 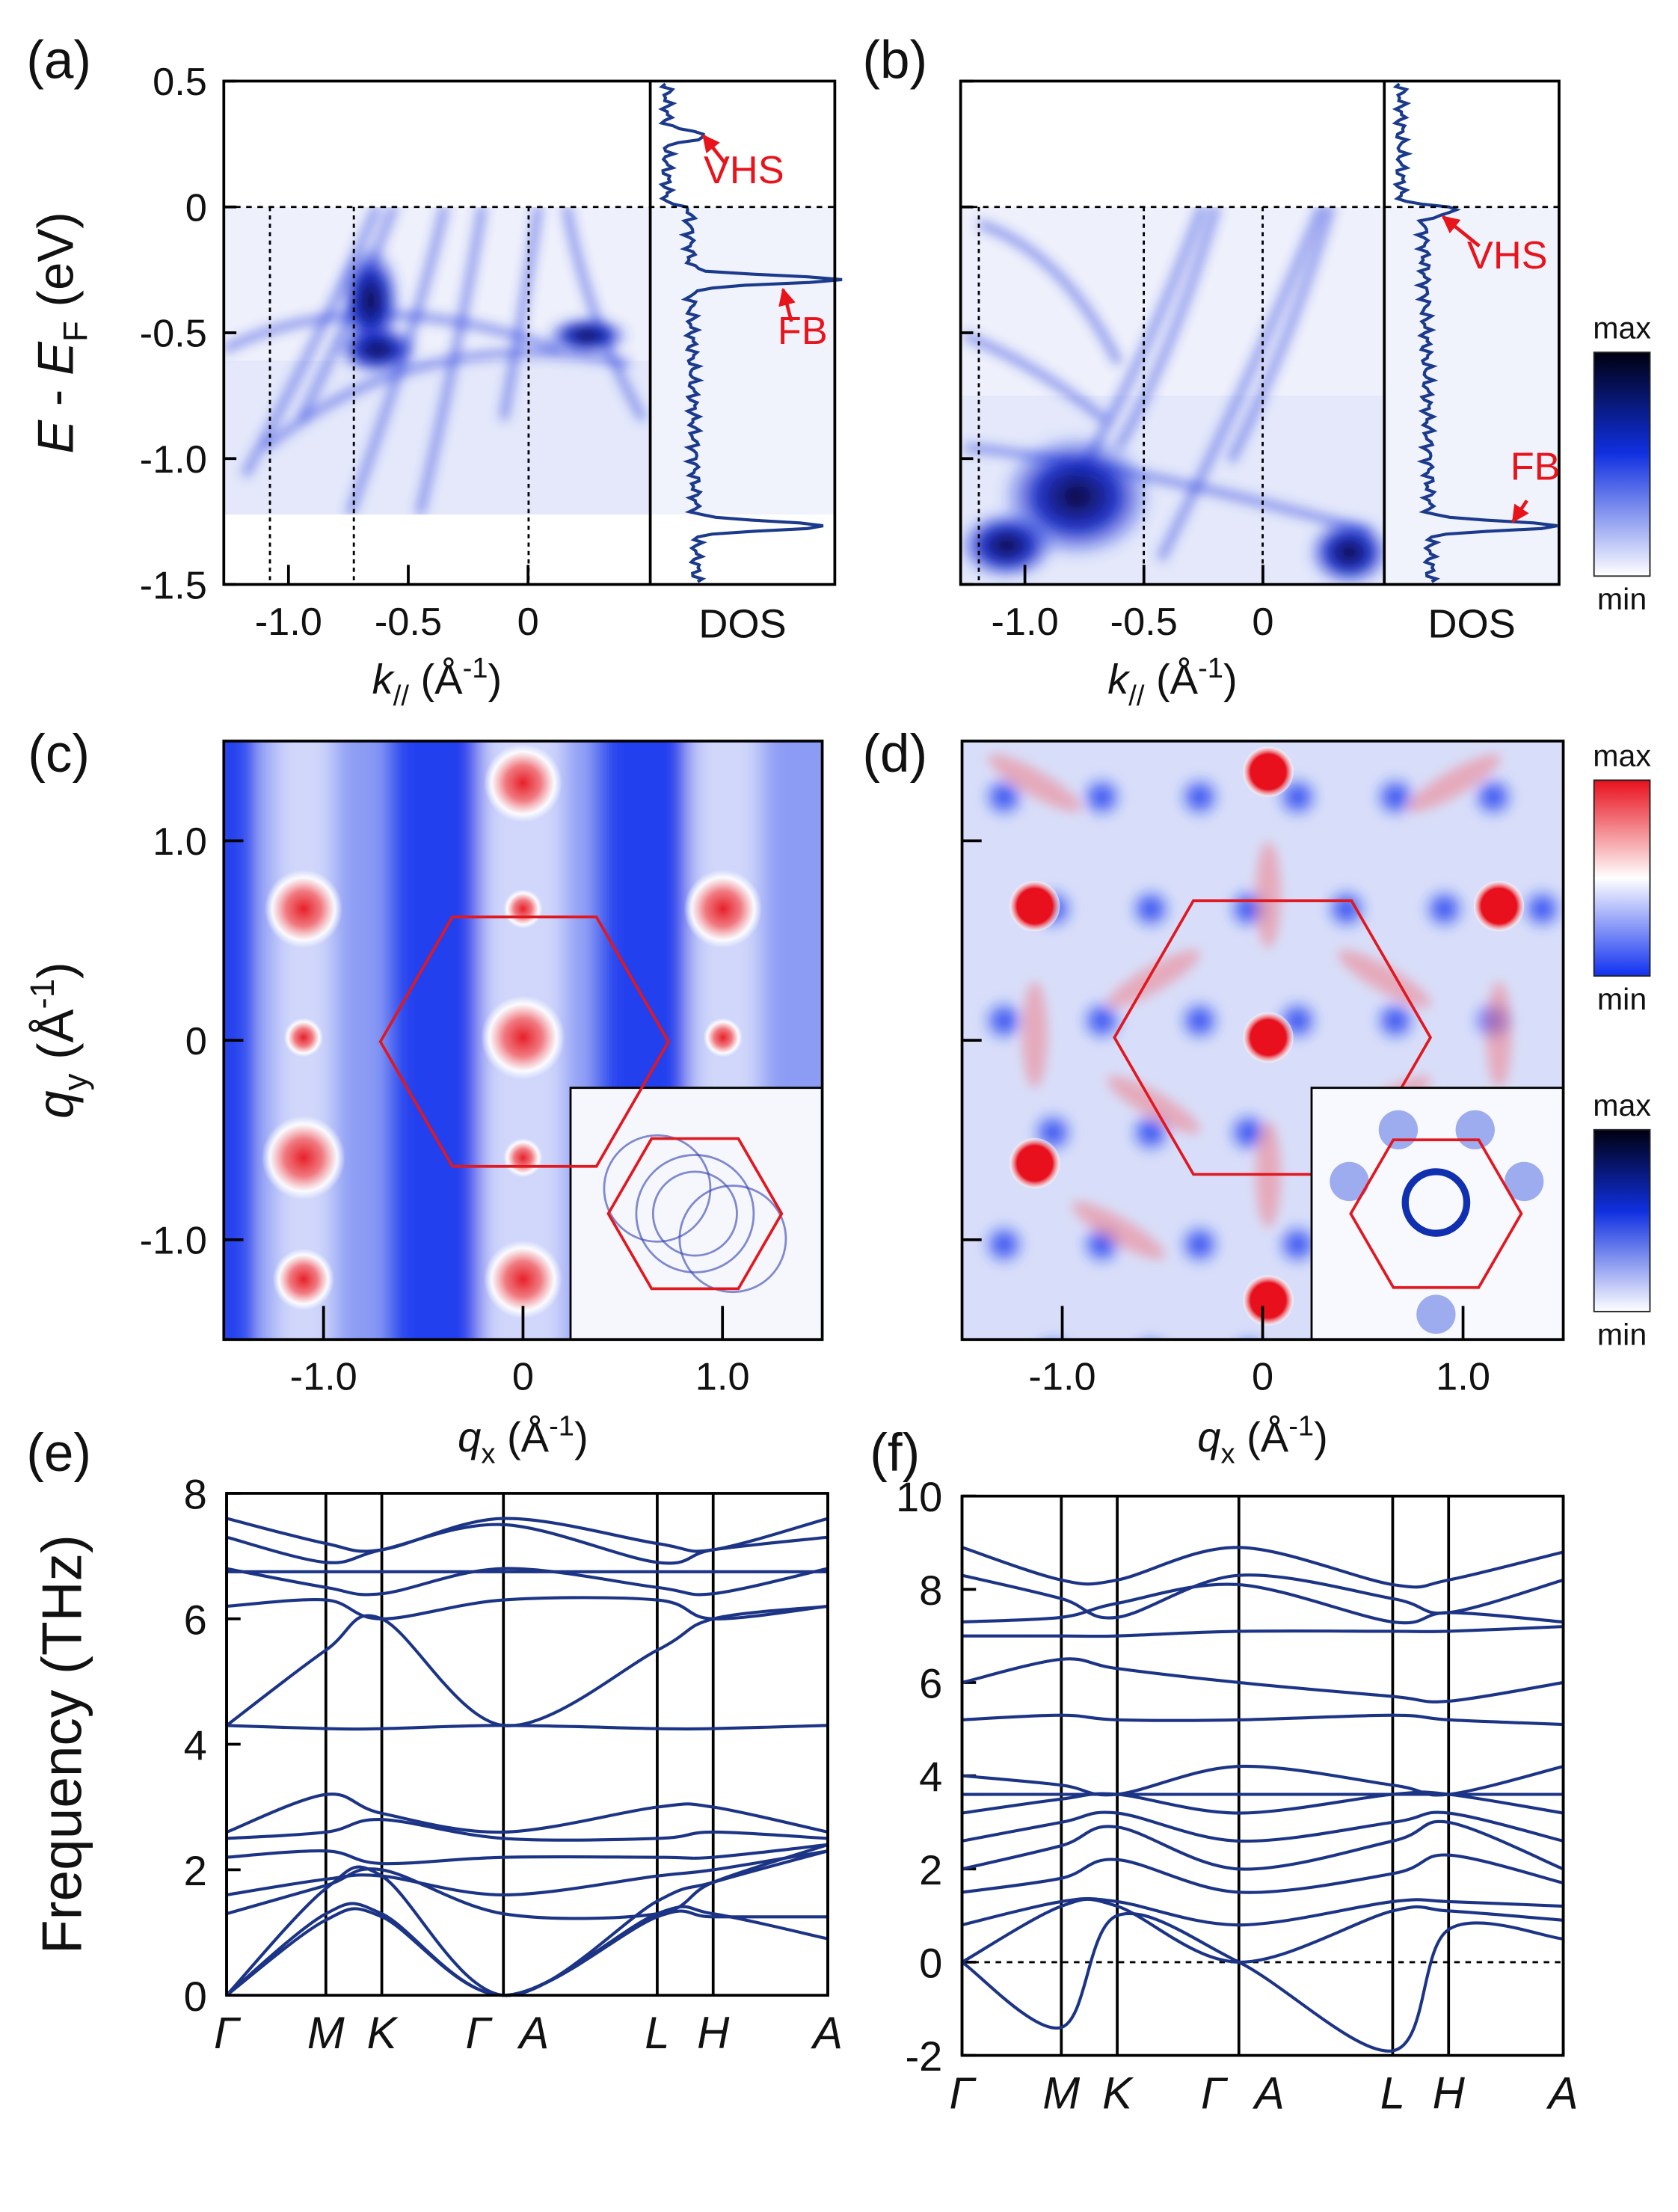 I want to click on x-tick-label: -0.5, so click(x=409, y=622).